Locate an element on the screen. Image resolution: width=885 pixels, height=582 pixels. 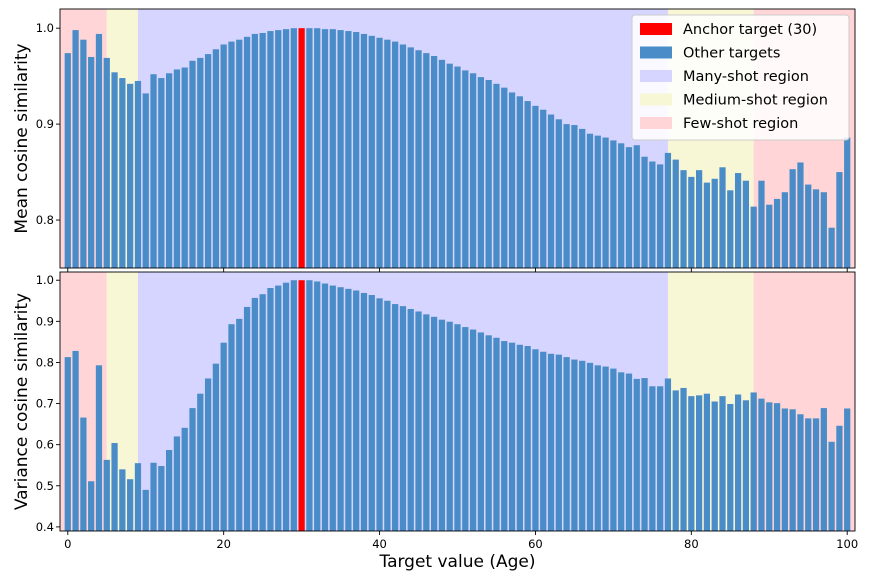
y-axis-label: Variance cosine similarity is located at coordinates (22, 401).